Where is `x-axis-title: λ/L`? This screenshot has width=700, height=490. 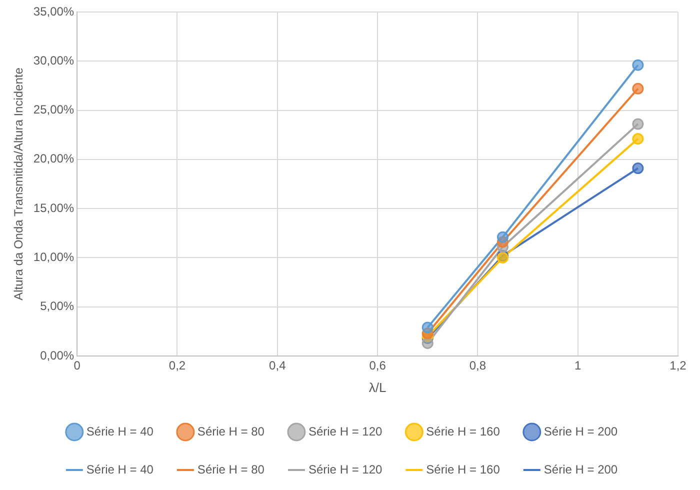 x-axis-title: λ/L is located at coordinates (377, 387).